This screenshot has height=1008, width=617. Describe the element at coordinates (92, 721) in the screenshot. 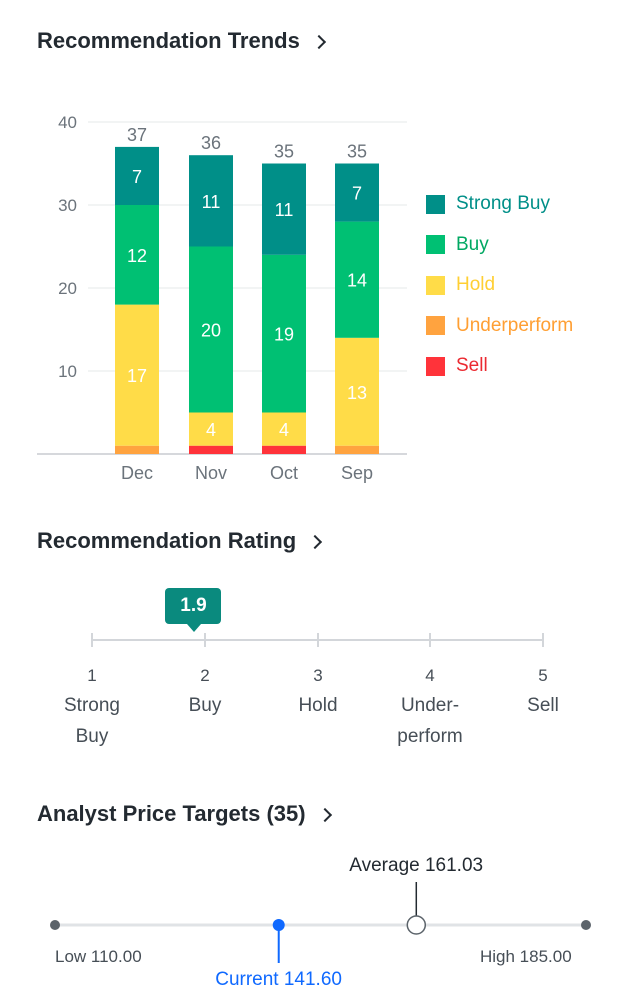

I see `rating-scale-label-1: Strong Buy` at that location.